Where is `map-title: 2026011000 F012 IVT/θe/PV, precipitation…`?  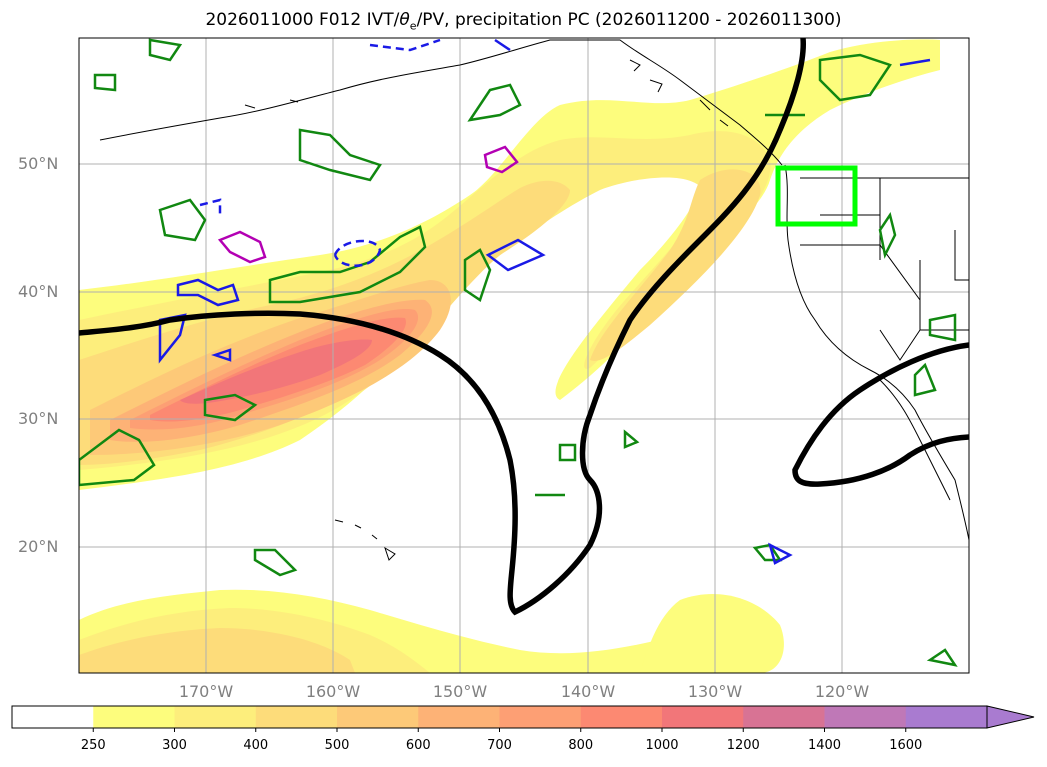 map-title: 2026011000 F012 IVT/θe/PV, precipitation… is located at coordinates (523, 21).